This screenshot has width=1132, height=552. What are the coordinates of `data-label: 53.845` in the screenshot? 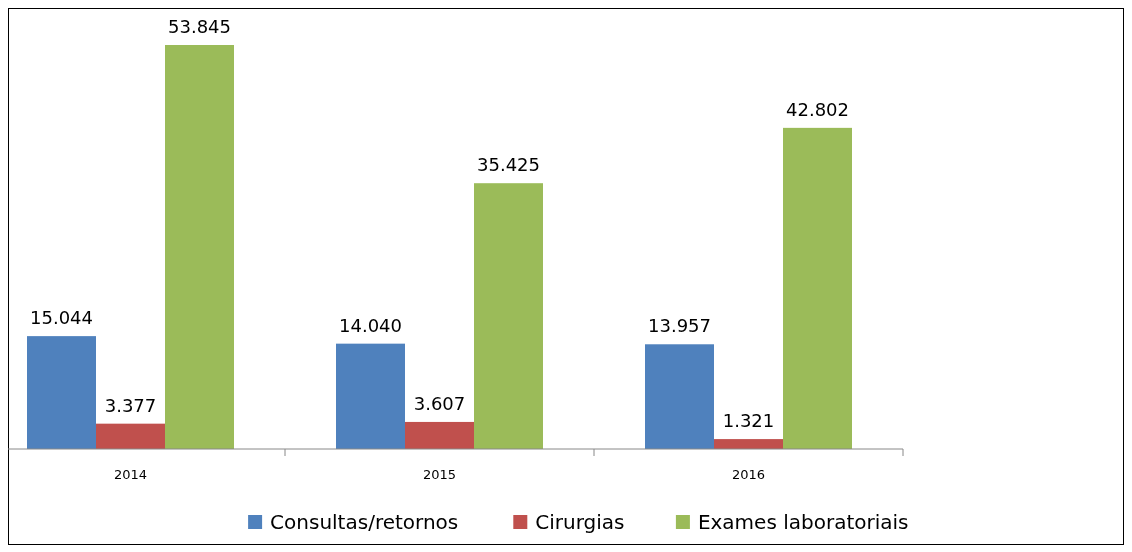 It's located at (199, 26).